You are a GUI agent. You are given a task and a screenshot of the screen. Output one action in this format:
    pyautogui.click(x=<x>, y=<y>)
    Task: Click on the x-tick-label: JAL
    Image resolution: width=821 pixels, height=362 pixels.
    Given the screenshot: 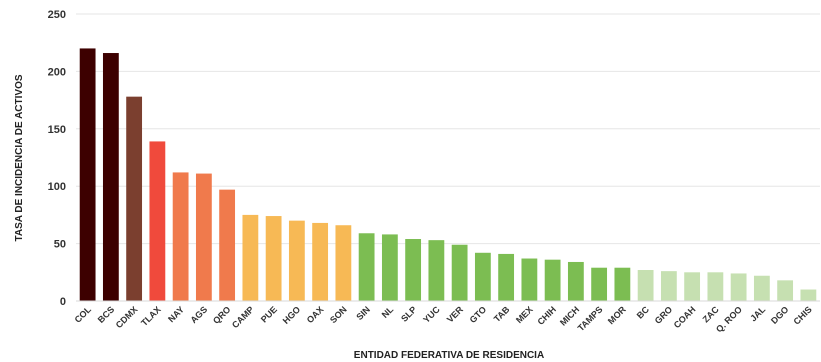 What is the action you would take?
    pyautogui.click(x=757, y=313)
    